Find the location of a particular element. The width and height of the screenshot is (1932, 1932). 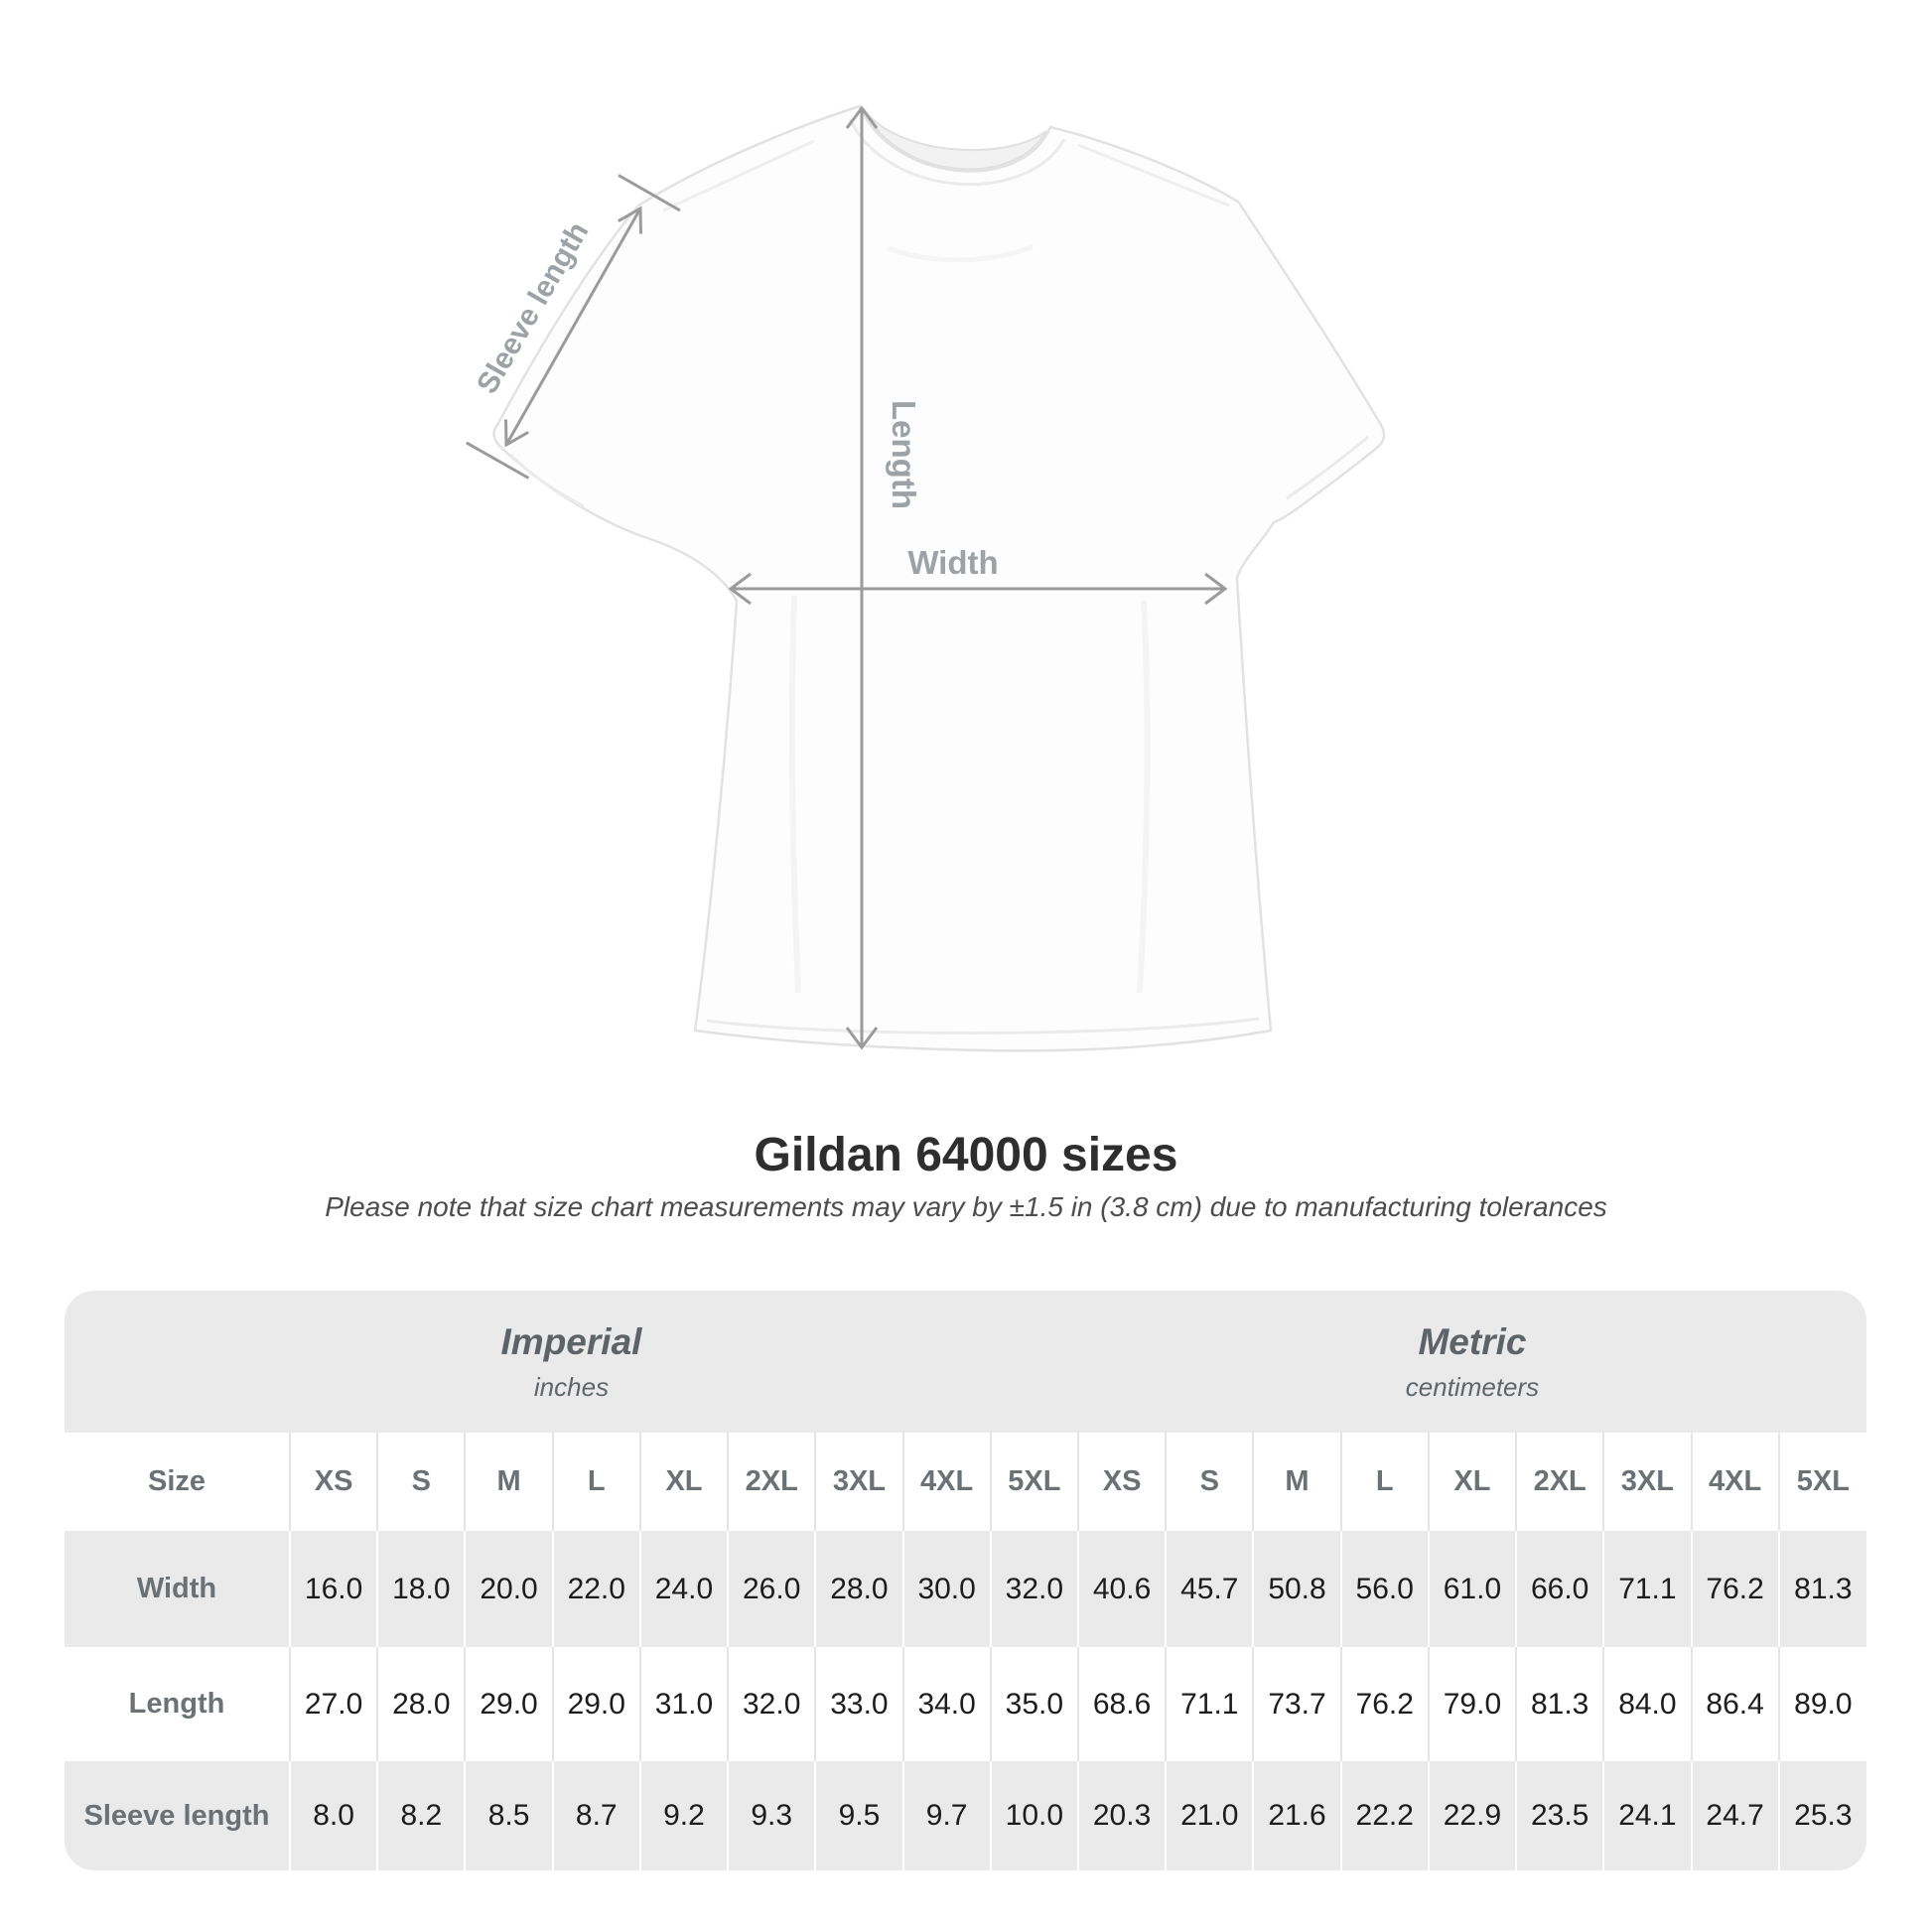

value-cell: 40.6 is located at coordinates (1122, 1589).